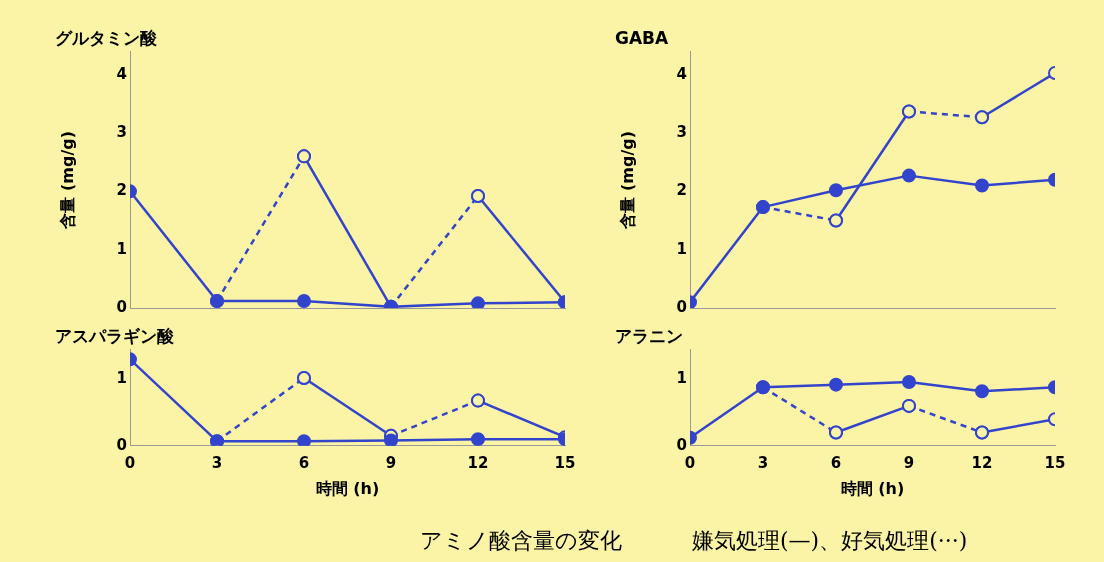 The height and width of the screenshot is (562, 1104). Describe the element at coordinates (649, 335) in the screenshot. I see `chart-title: アラニン` at that location.